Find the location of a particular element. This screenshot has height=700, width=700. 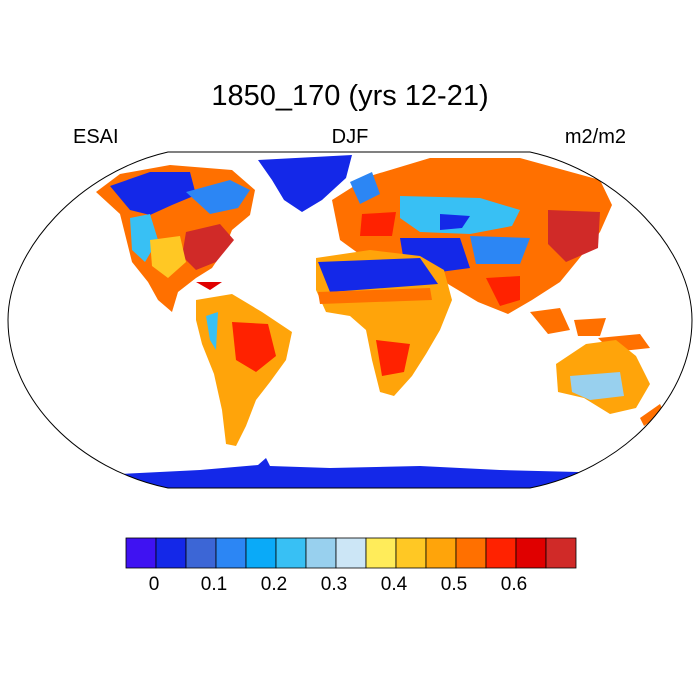

colorbar-tick-label: 0.5 is located at coordinates (454, 584).